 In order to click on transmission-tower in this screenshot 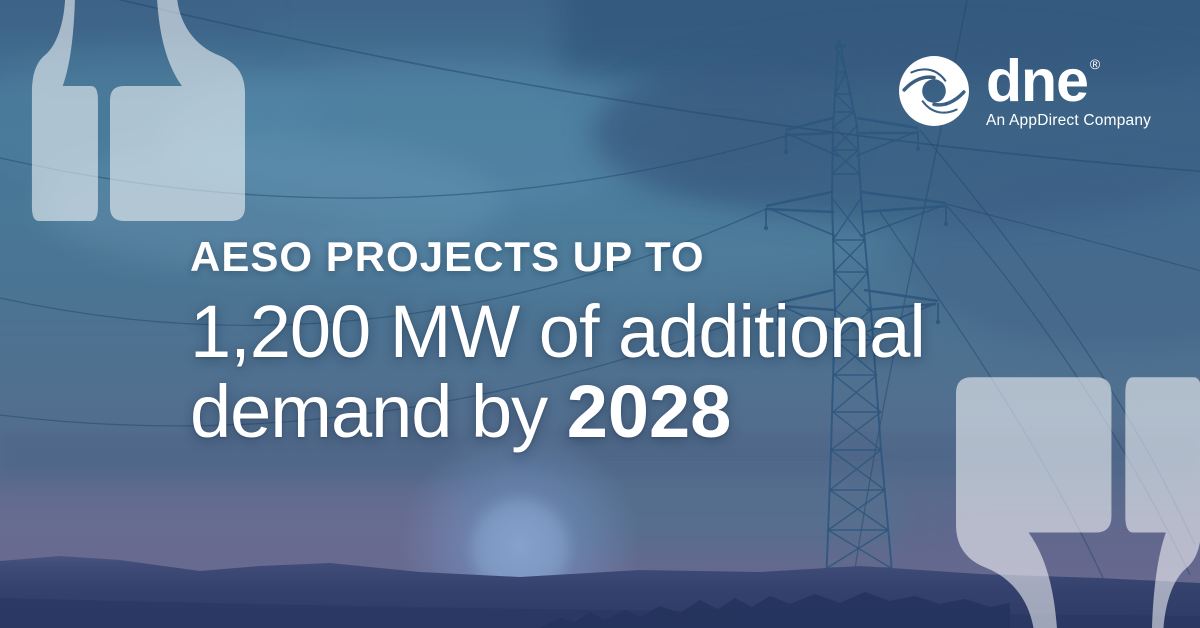, I will do `click(856, 323)`.